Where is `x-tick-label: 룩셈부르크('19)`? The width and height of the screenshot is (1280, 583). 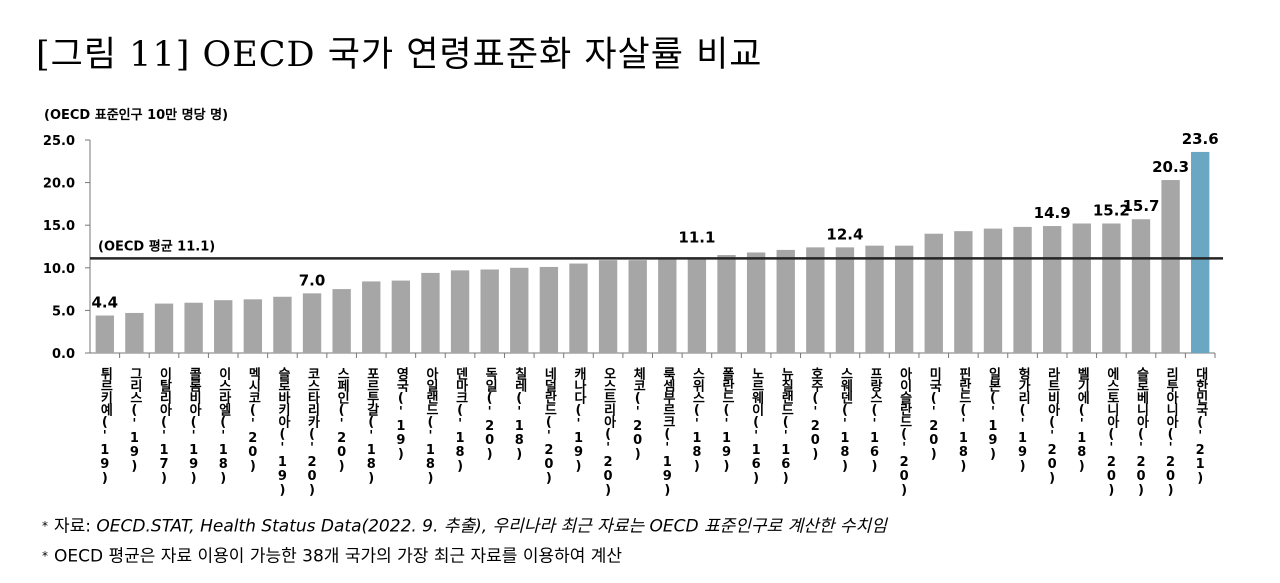
x-tick-label: 룩셈부르크('19) is located at coordinates (667, 432).